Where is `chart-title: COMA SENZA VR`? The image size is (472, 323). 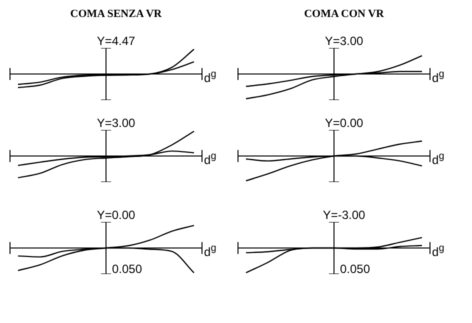 chart-title: COMA SENZA VR is located at coordinates (116, 14).